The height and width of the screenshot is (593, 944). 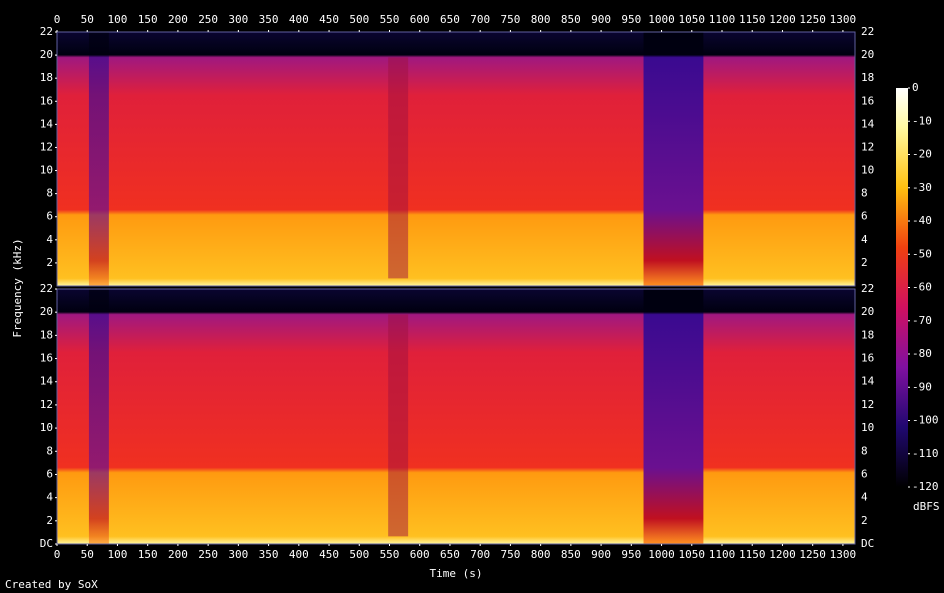 What do you see at coordinates (46, 427) in the screenshot?
I see `y-tick-label: 10` at bounding box center [46, 427].